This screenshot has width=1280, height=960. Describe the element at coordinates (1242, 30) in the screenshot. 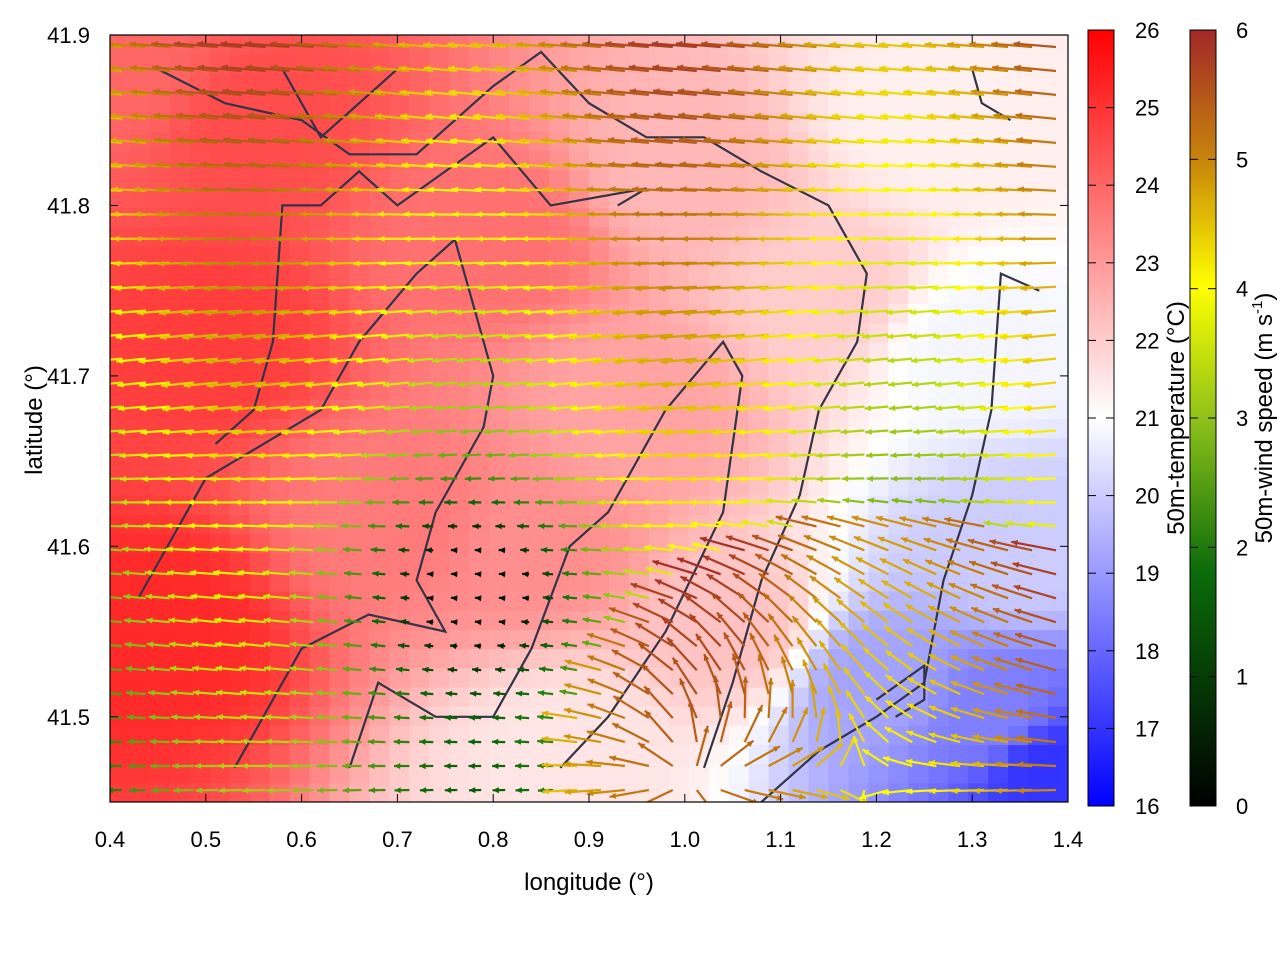

I see `colorbar-tick-label: 6` at that location.